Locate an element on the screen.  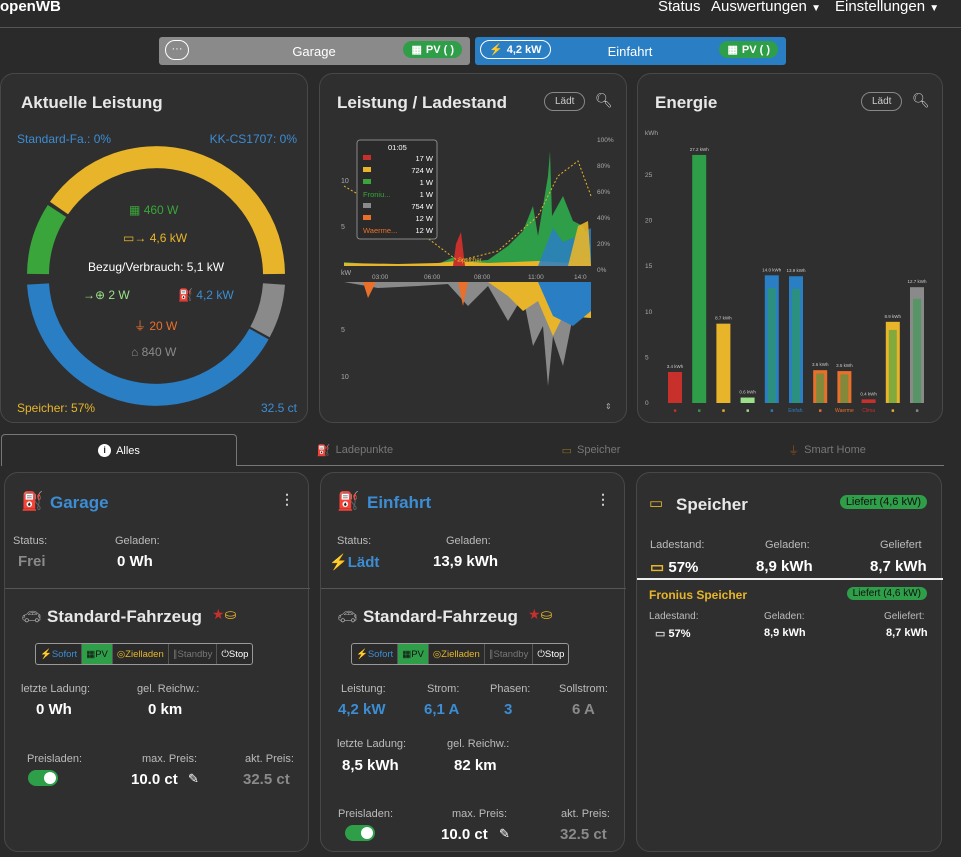
svg-text: 12 W is located at coordinates (424, 218).